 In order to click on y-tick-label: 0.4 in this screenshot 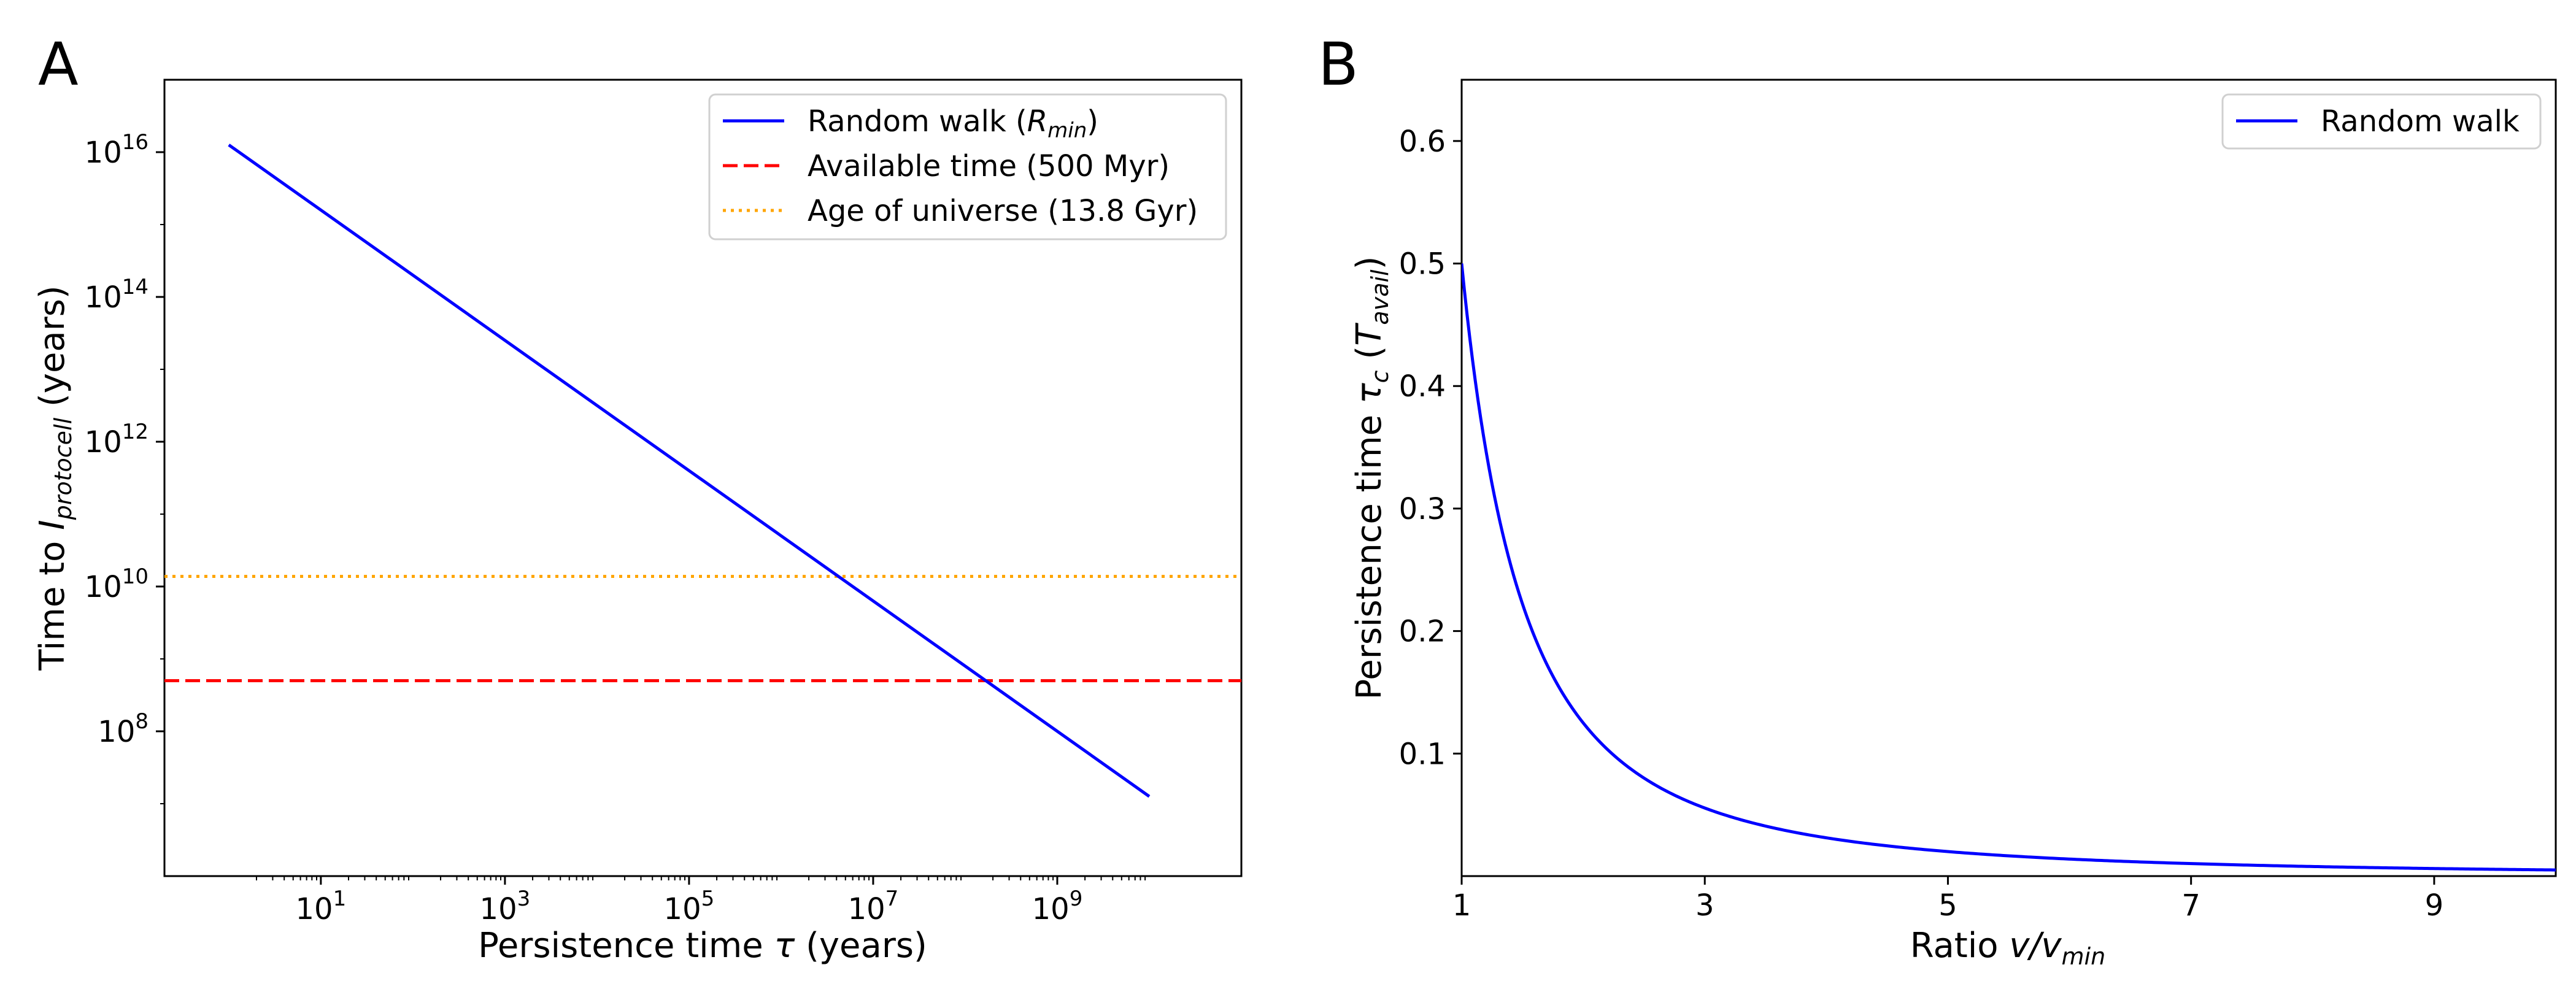, I will do `click(1422, 386)`.